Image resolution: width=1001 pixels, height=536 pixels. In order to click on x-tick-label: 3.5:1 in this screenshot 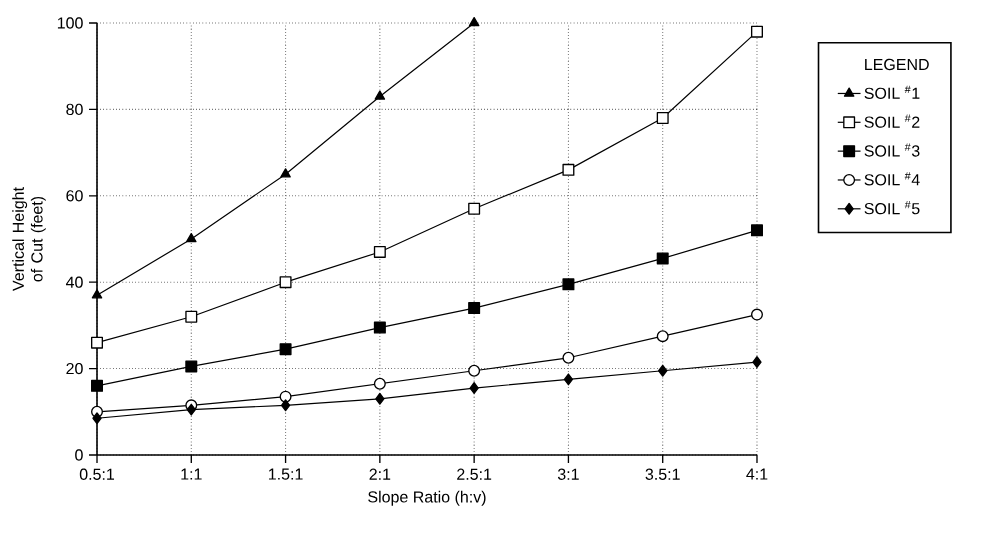, I will do `click(662, 474)`.